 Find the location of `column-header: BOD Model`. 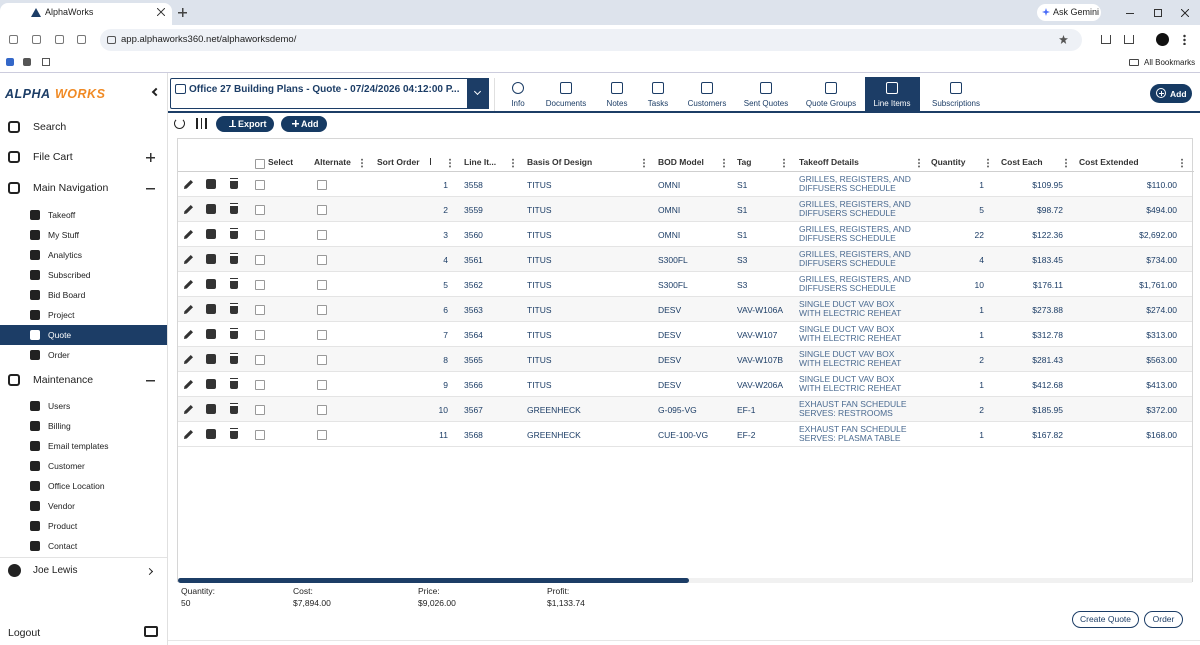

column-header: BOD Model is located at coordinates (681, 162).